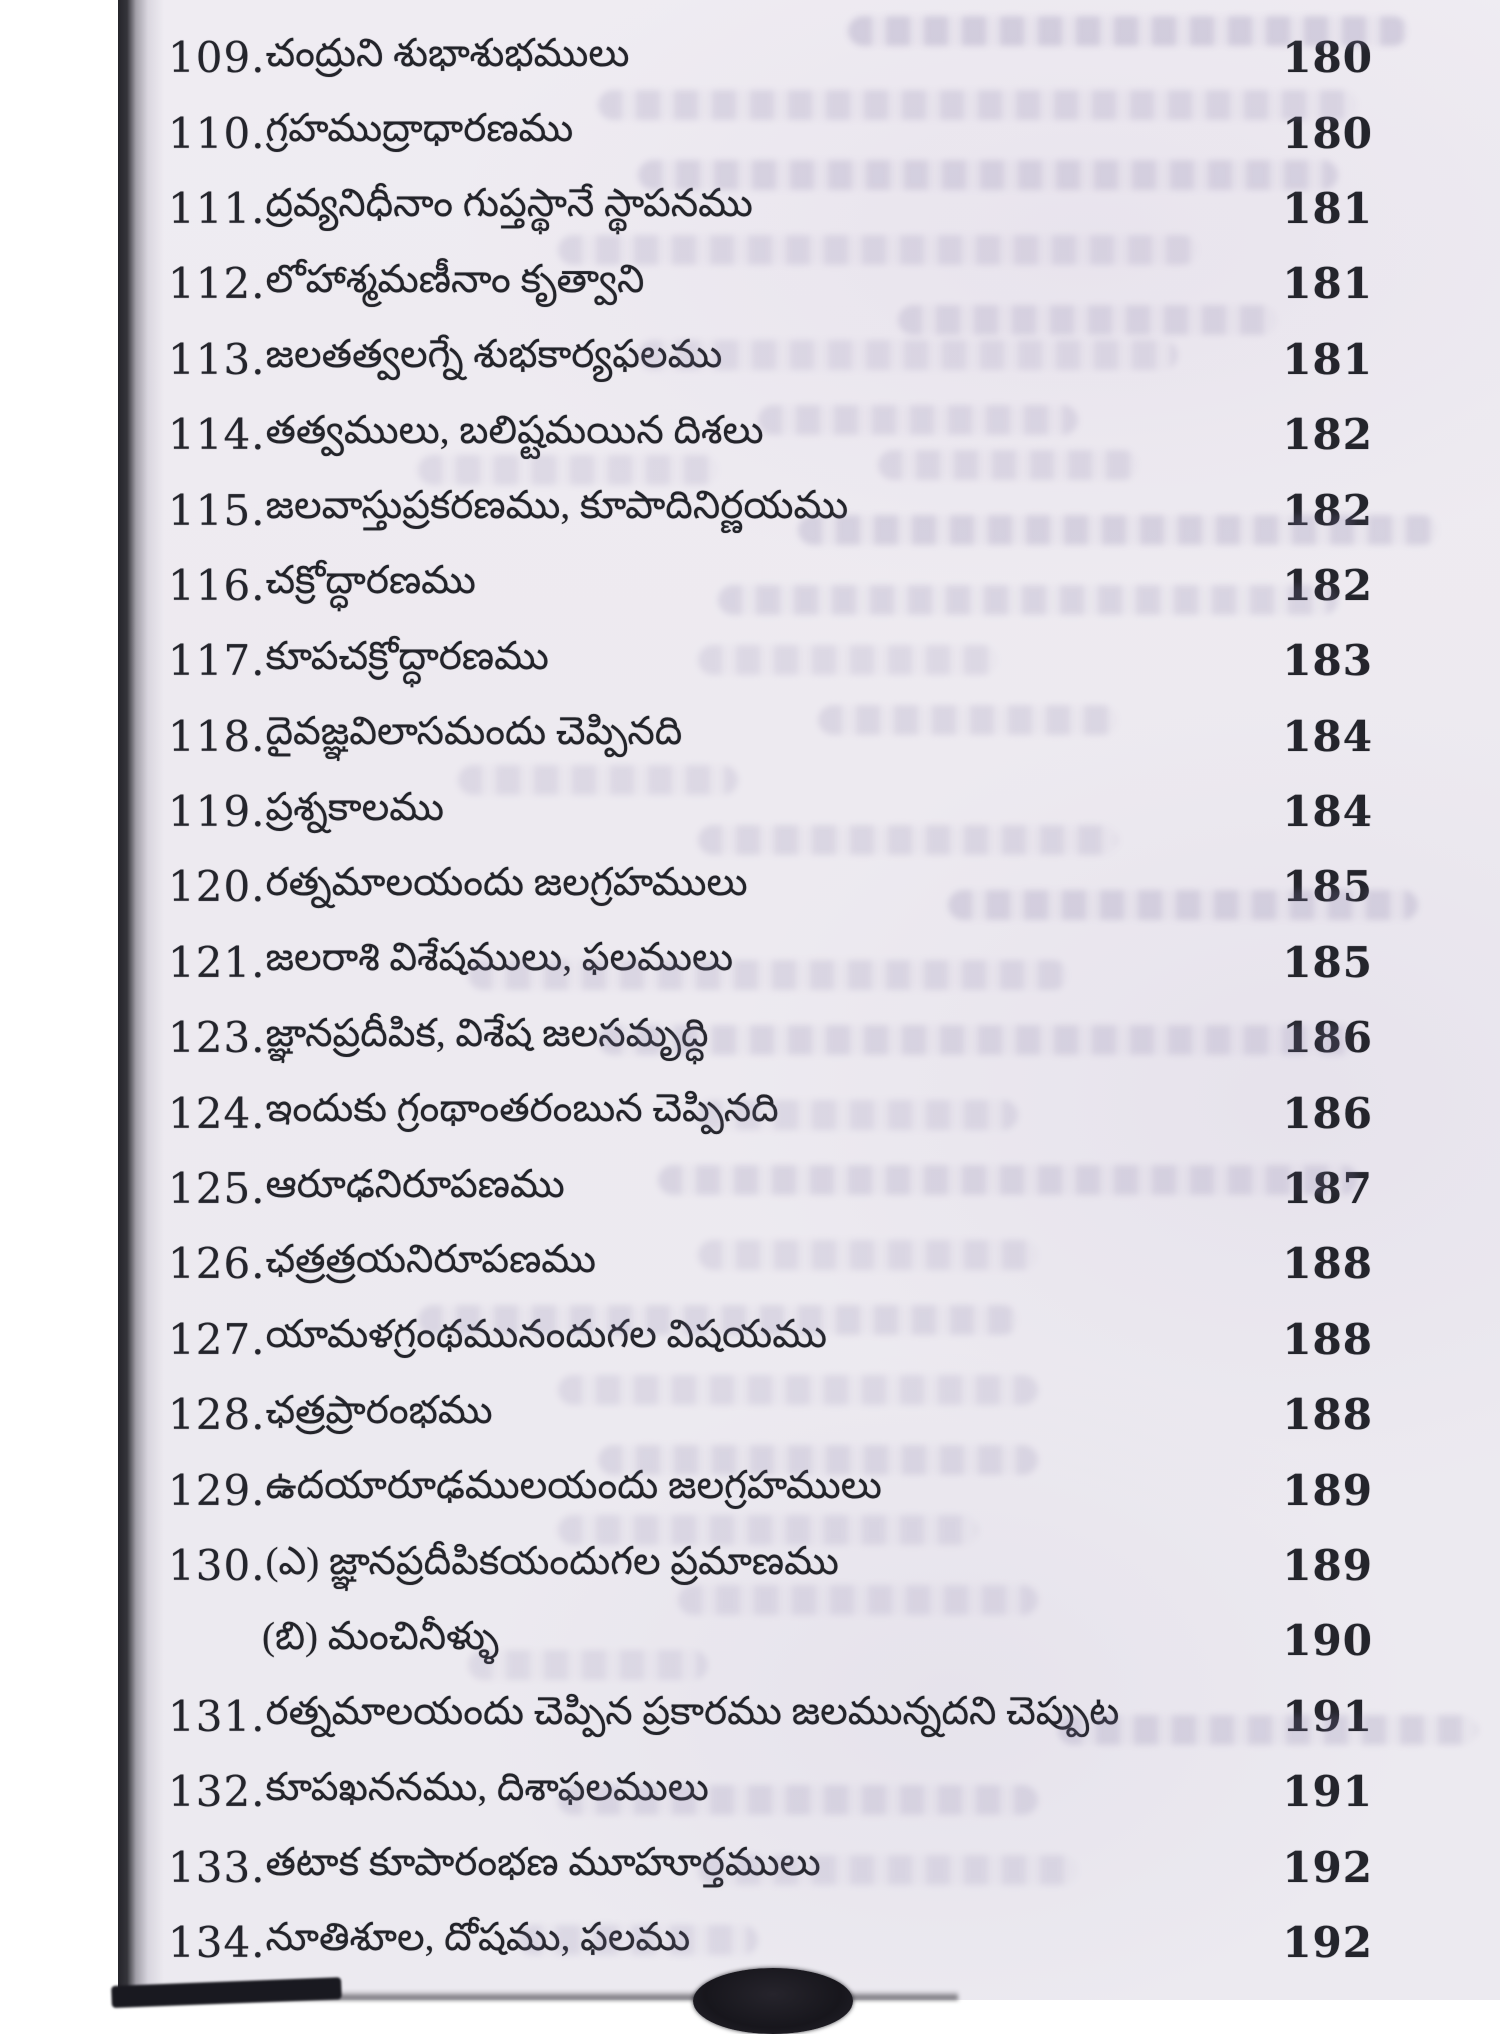 The height and width of the screenshot is (2034, 1500). Describe the element at coordinates (770, 1640) in the screenshot. I see `toc-entry: (బి) మంచినీళ్ళు 190` at that location.